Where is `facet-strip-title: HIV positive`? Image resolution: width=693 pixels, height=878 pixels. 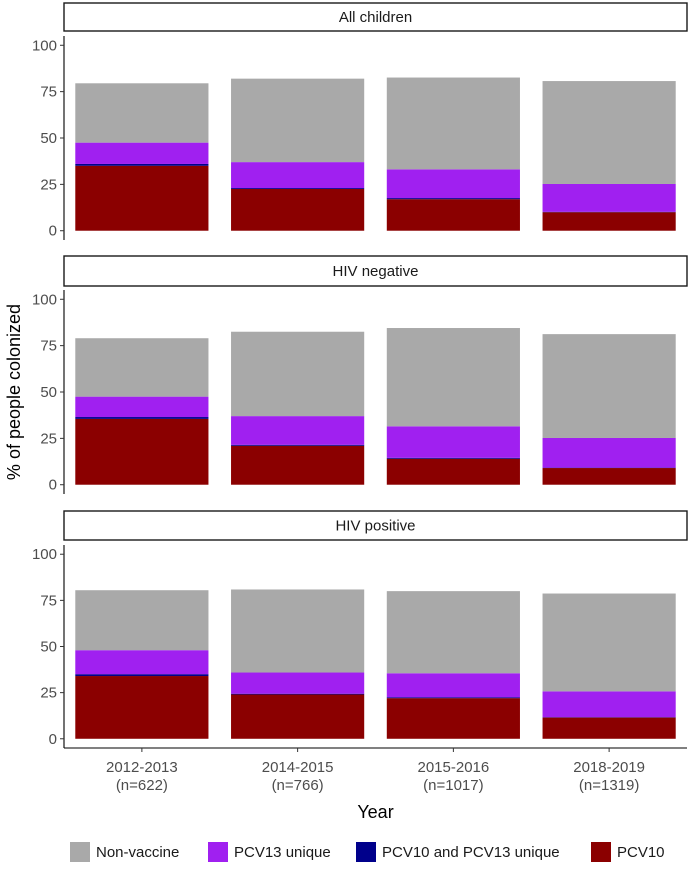
facet-strip-title: HIV positive is located at coordinates (375, 526).